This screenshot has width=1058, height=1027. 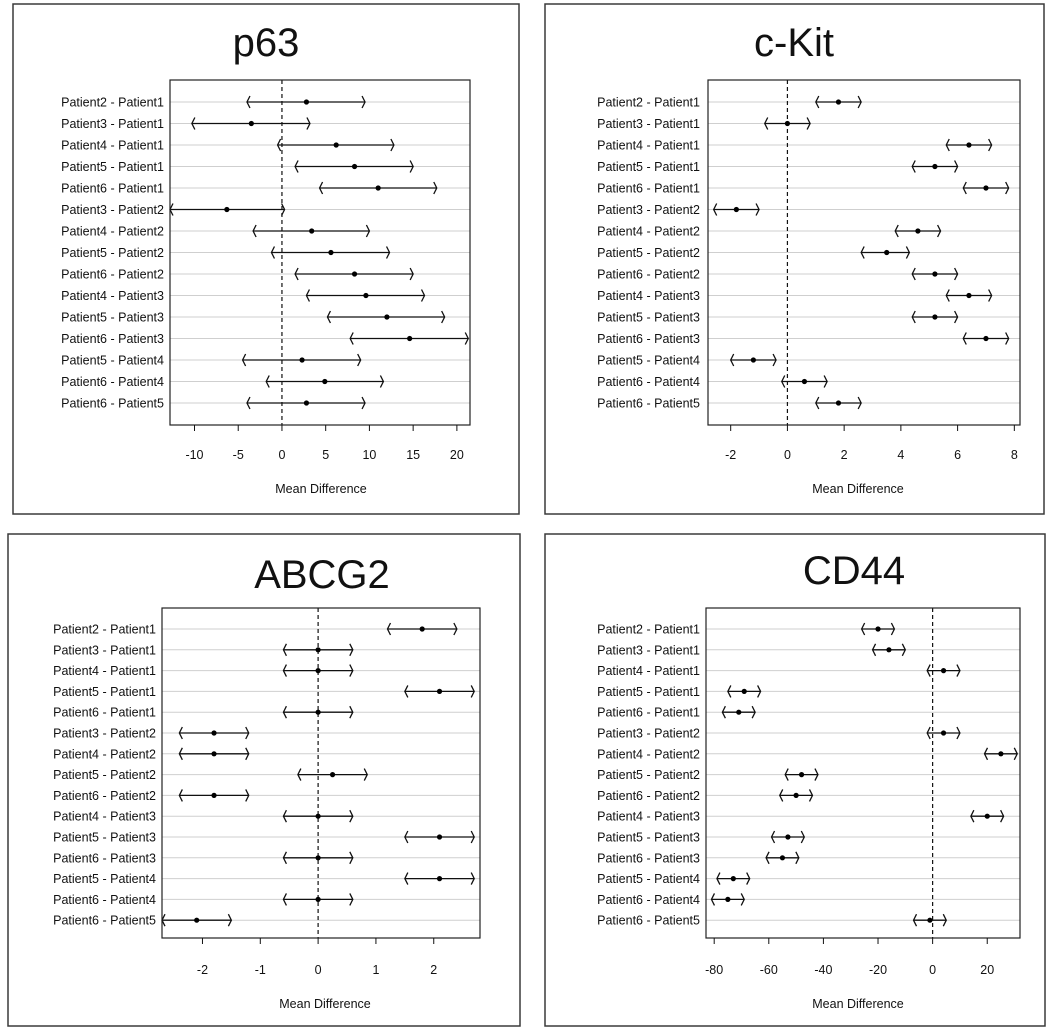 What do you see at coordinates (112, 210) in the screenshot?
I see `comparison-label: Patient3 - Patient2` at bounding box center [112, 210].